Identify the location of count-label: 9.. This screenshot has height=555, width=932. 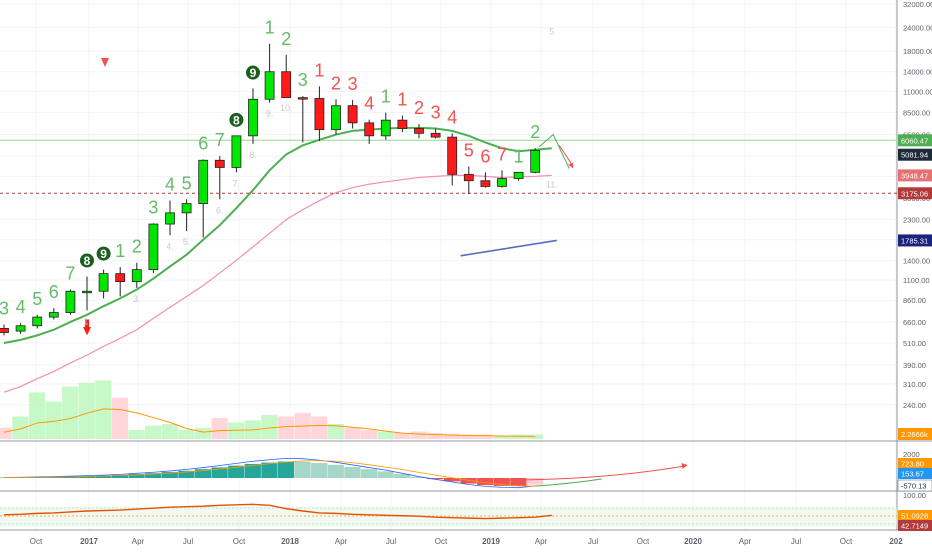
(270, 114).